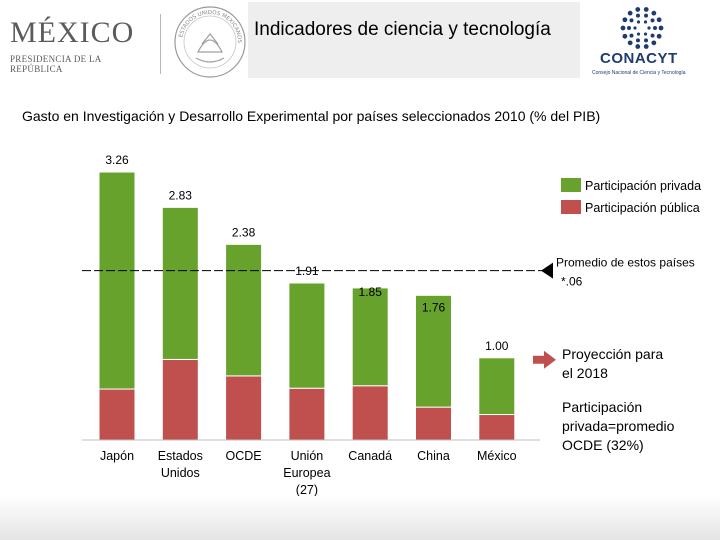 The width and height of the screenshot is (720, 540). What do you see at coordinates (210, 42) in the screenshot?
I see `national-seal-icon: ESTADOS UNIDOS MEXICANOS` at bounding box center [210, 42].